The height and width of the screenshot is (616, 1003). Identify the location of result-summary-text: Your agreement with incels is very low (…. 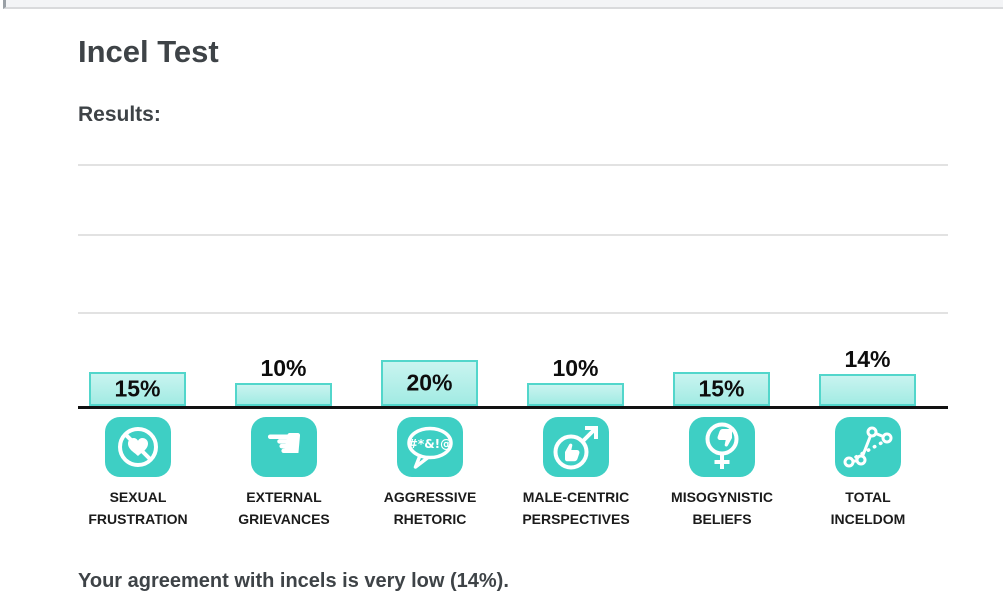
(293, 581).